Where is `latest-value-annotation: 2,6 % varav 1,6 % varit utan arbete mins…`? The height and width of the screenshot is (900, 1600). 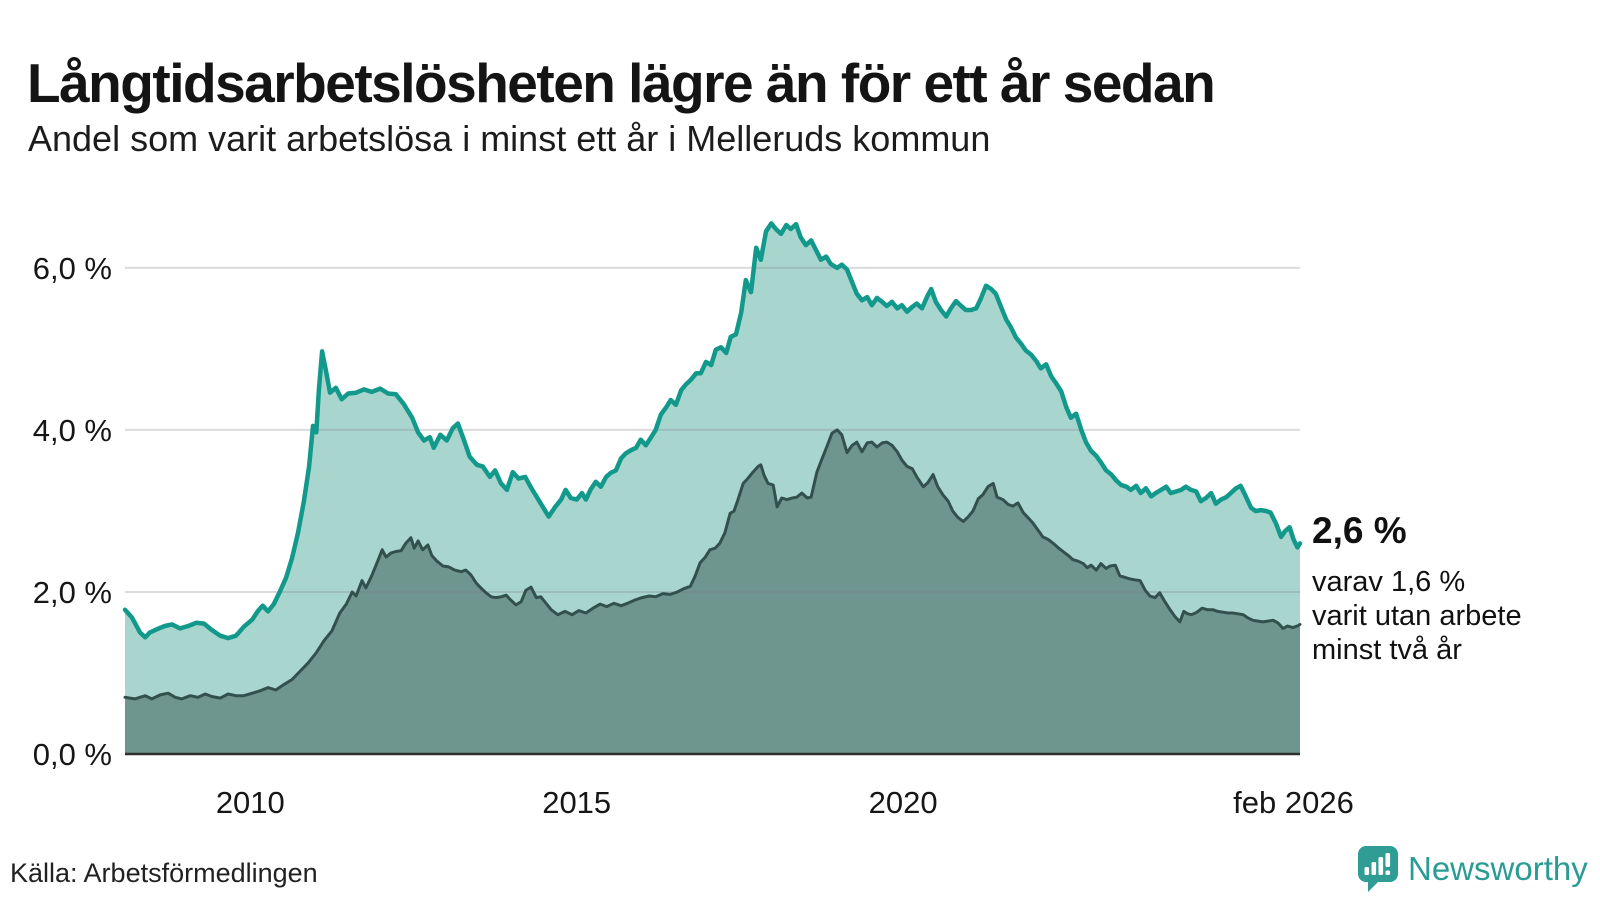
latest-value-annotation: 2,6 % varav 1,6 % varit utan arbete mins… is located at coordinates (1452, 589).